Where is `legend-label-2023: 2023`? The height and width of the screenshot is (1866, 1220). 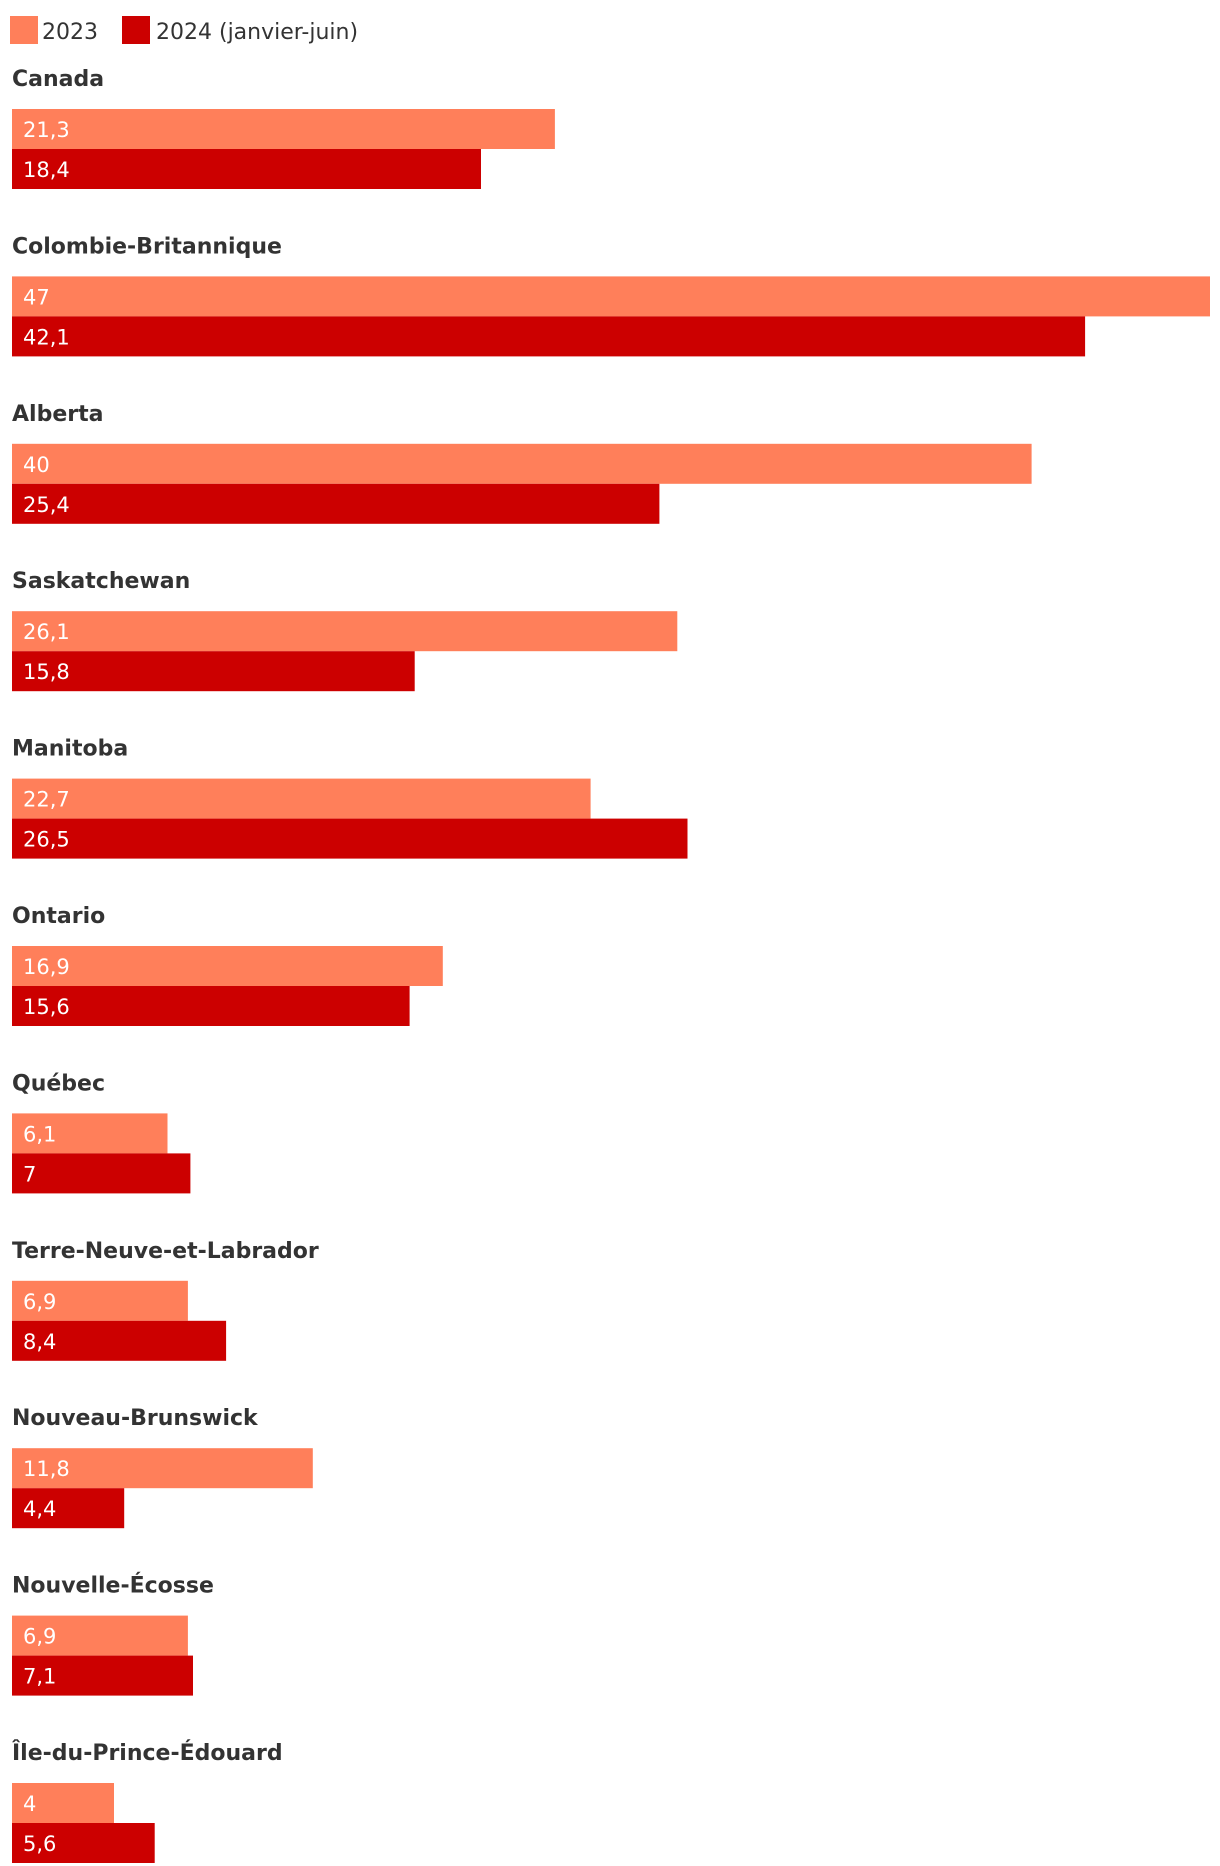 legend-label-2023: 2023 is located at coordinates (70, 32).